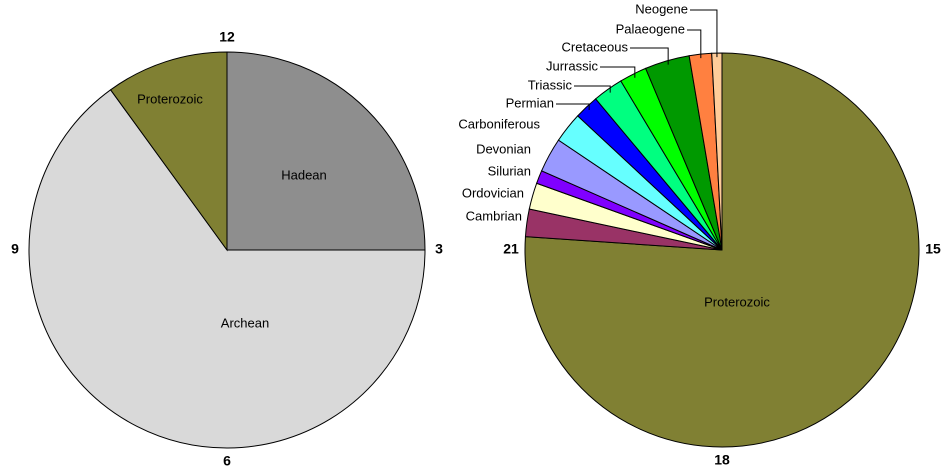  What do you see at coordinates (499, 123) in the screenshot?
I see `slice-label: Carboniferous` at bounding box center [499, 123].